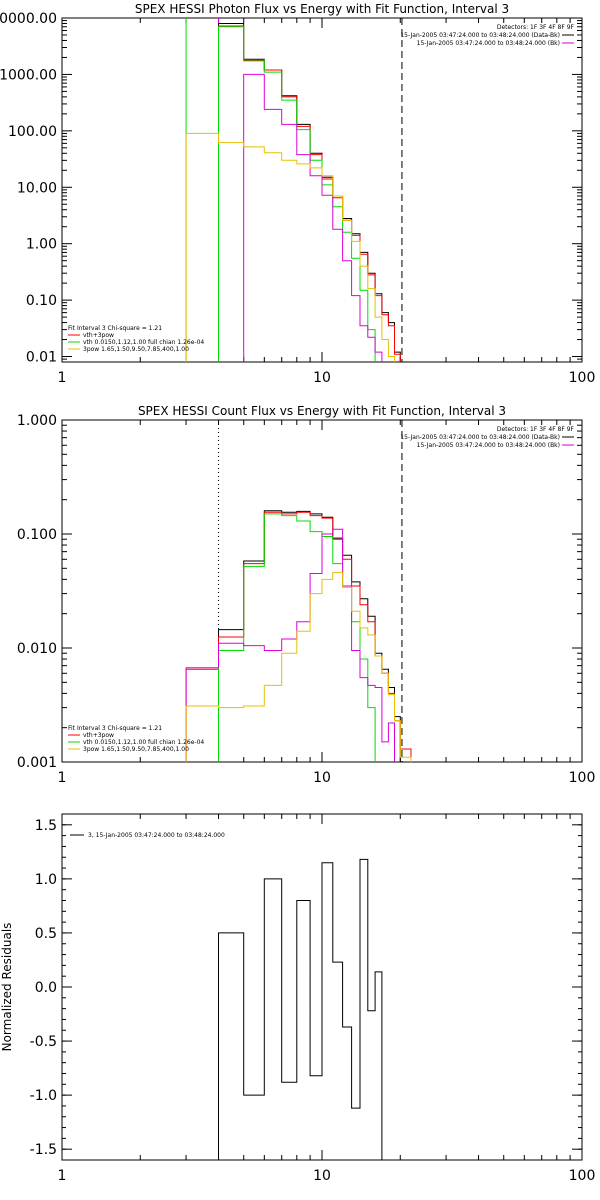  Describe the element at coordinates (41, 358) in the screenshot. I see `y-tick-label: 0.01` at that location.